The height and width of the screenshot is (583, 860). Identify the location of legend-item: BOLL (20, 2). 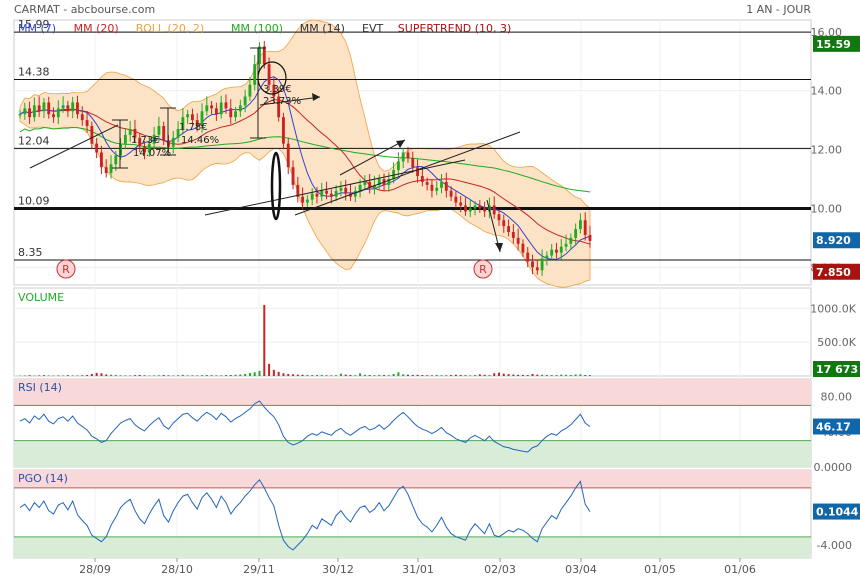
(170, 28).